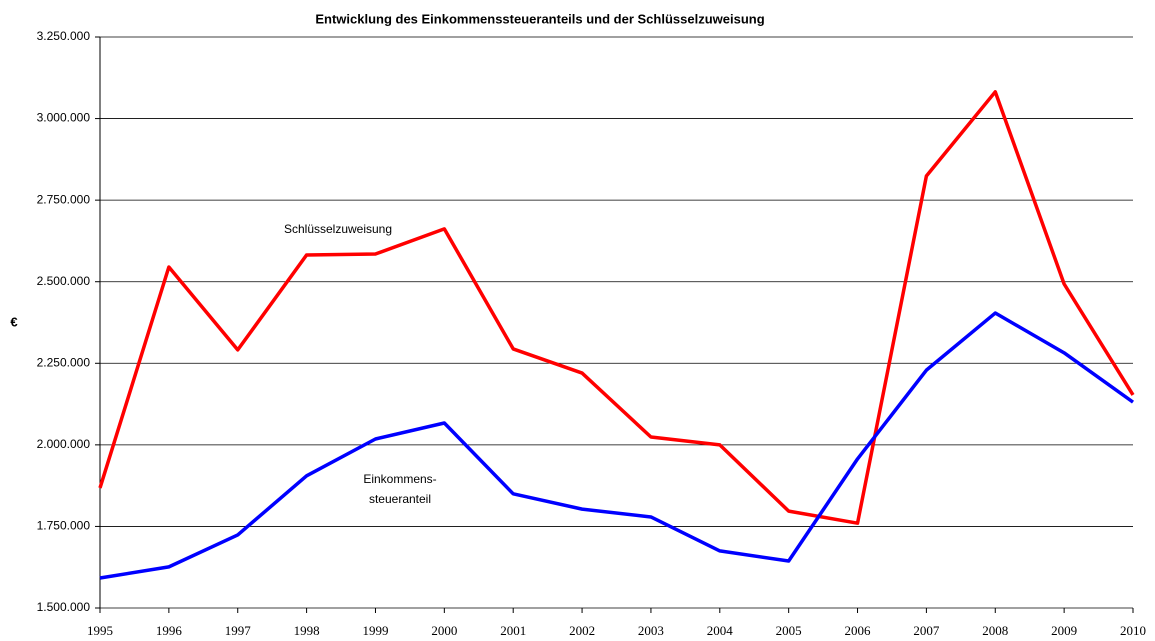  What do you see at coordinates (720, 630) in the screenshot?
I see `x-tick-label: 2004` at bounding box center [720, 630].